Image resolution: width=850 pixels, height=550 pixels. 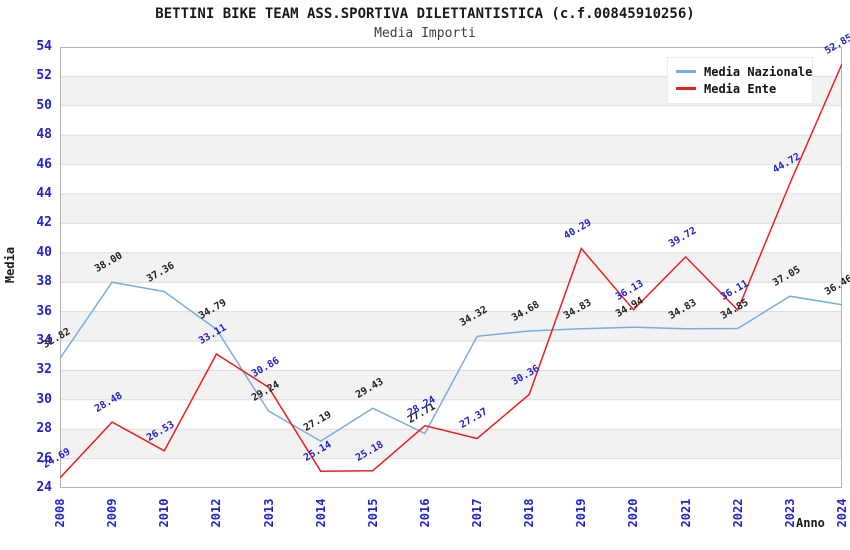 What do you see at coordinates (44, 46) in the screenshot?
I see `y-tick-label: 54` at bounding box center [44, 46].